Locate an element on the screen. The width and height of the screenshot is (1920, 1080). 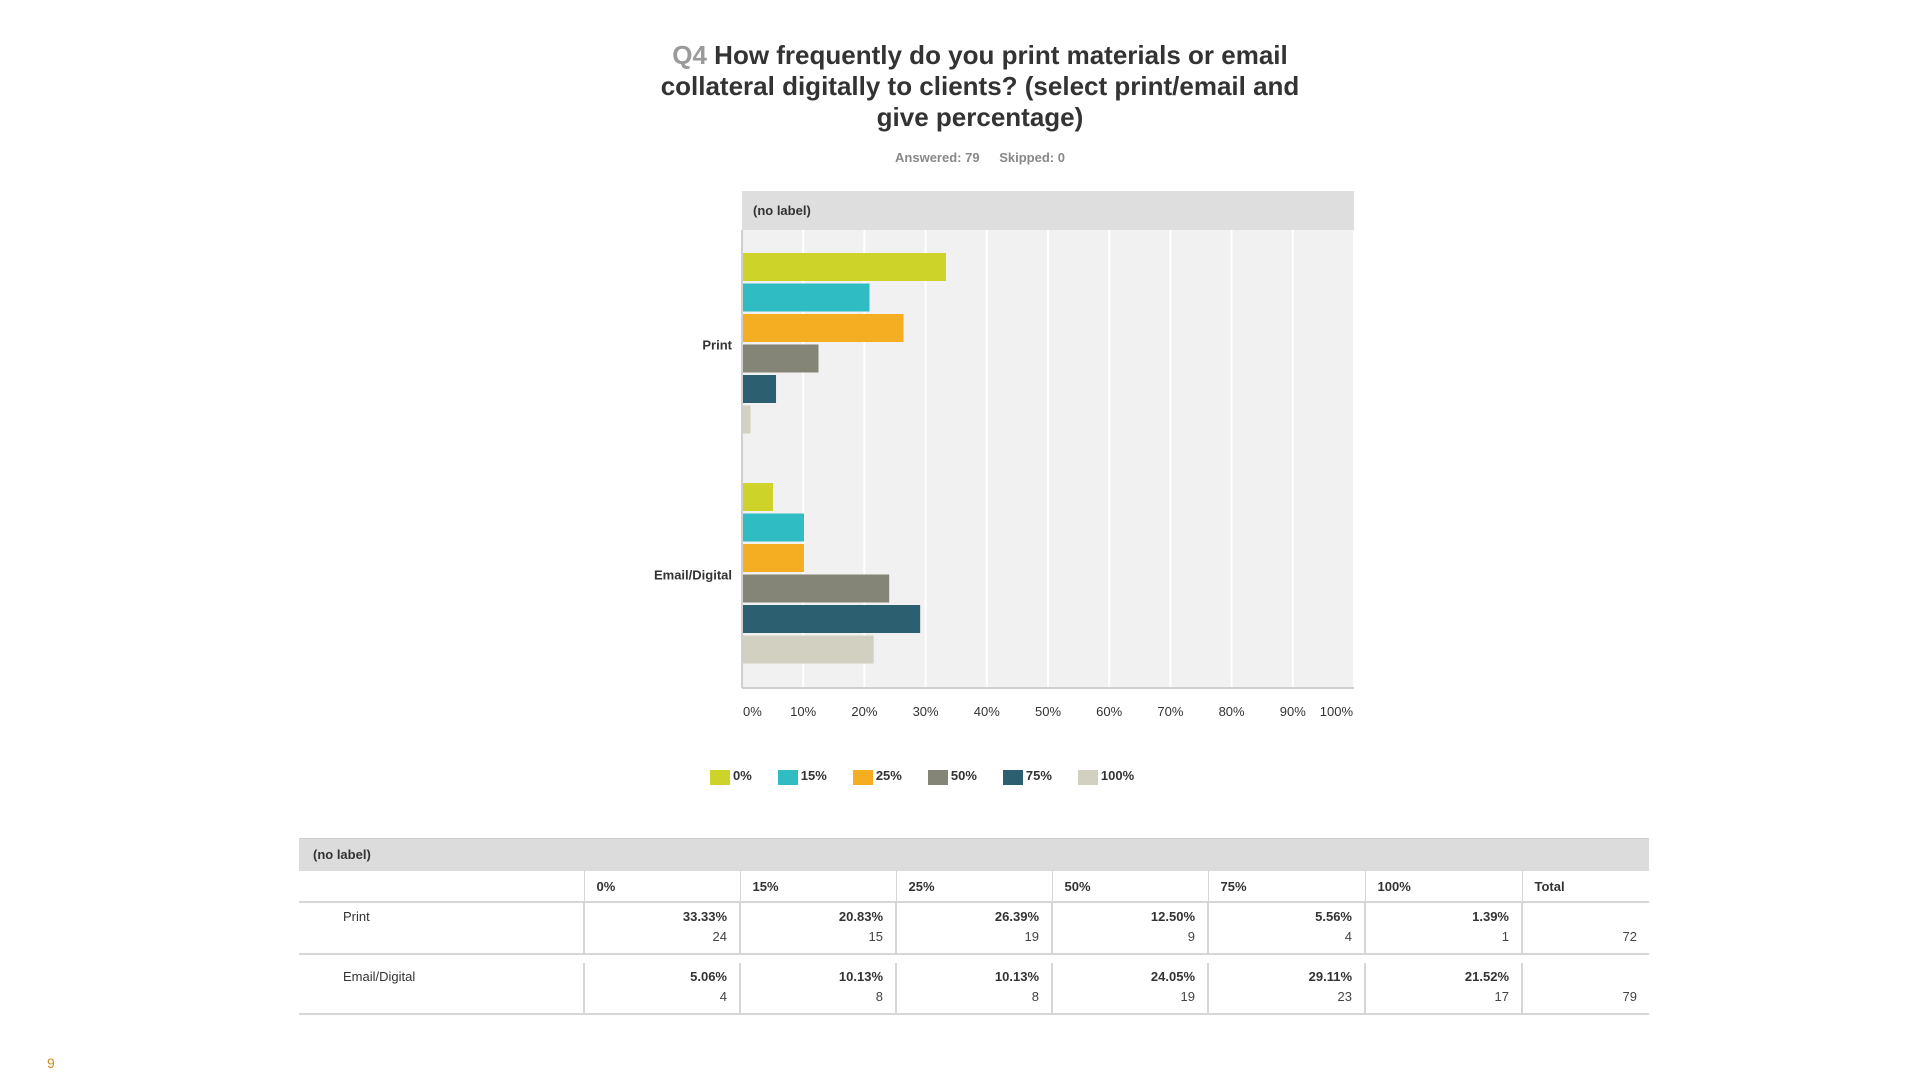
header-cell: 0% is located at coordinates (661, 887).